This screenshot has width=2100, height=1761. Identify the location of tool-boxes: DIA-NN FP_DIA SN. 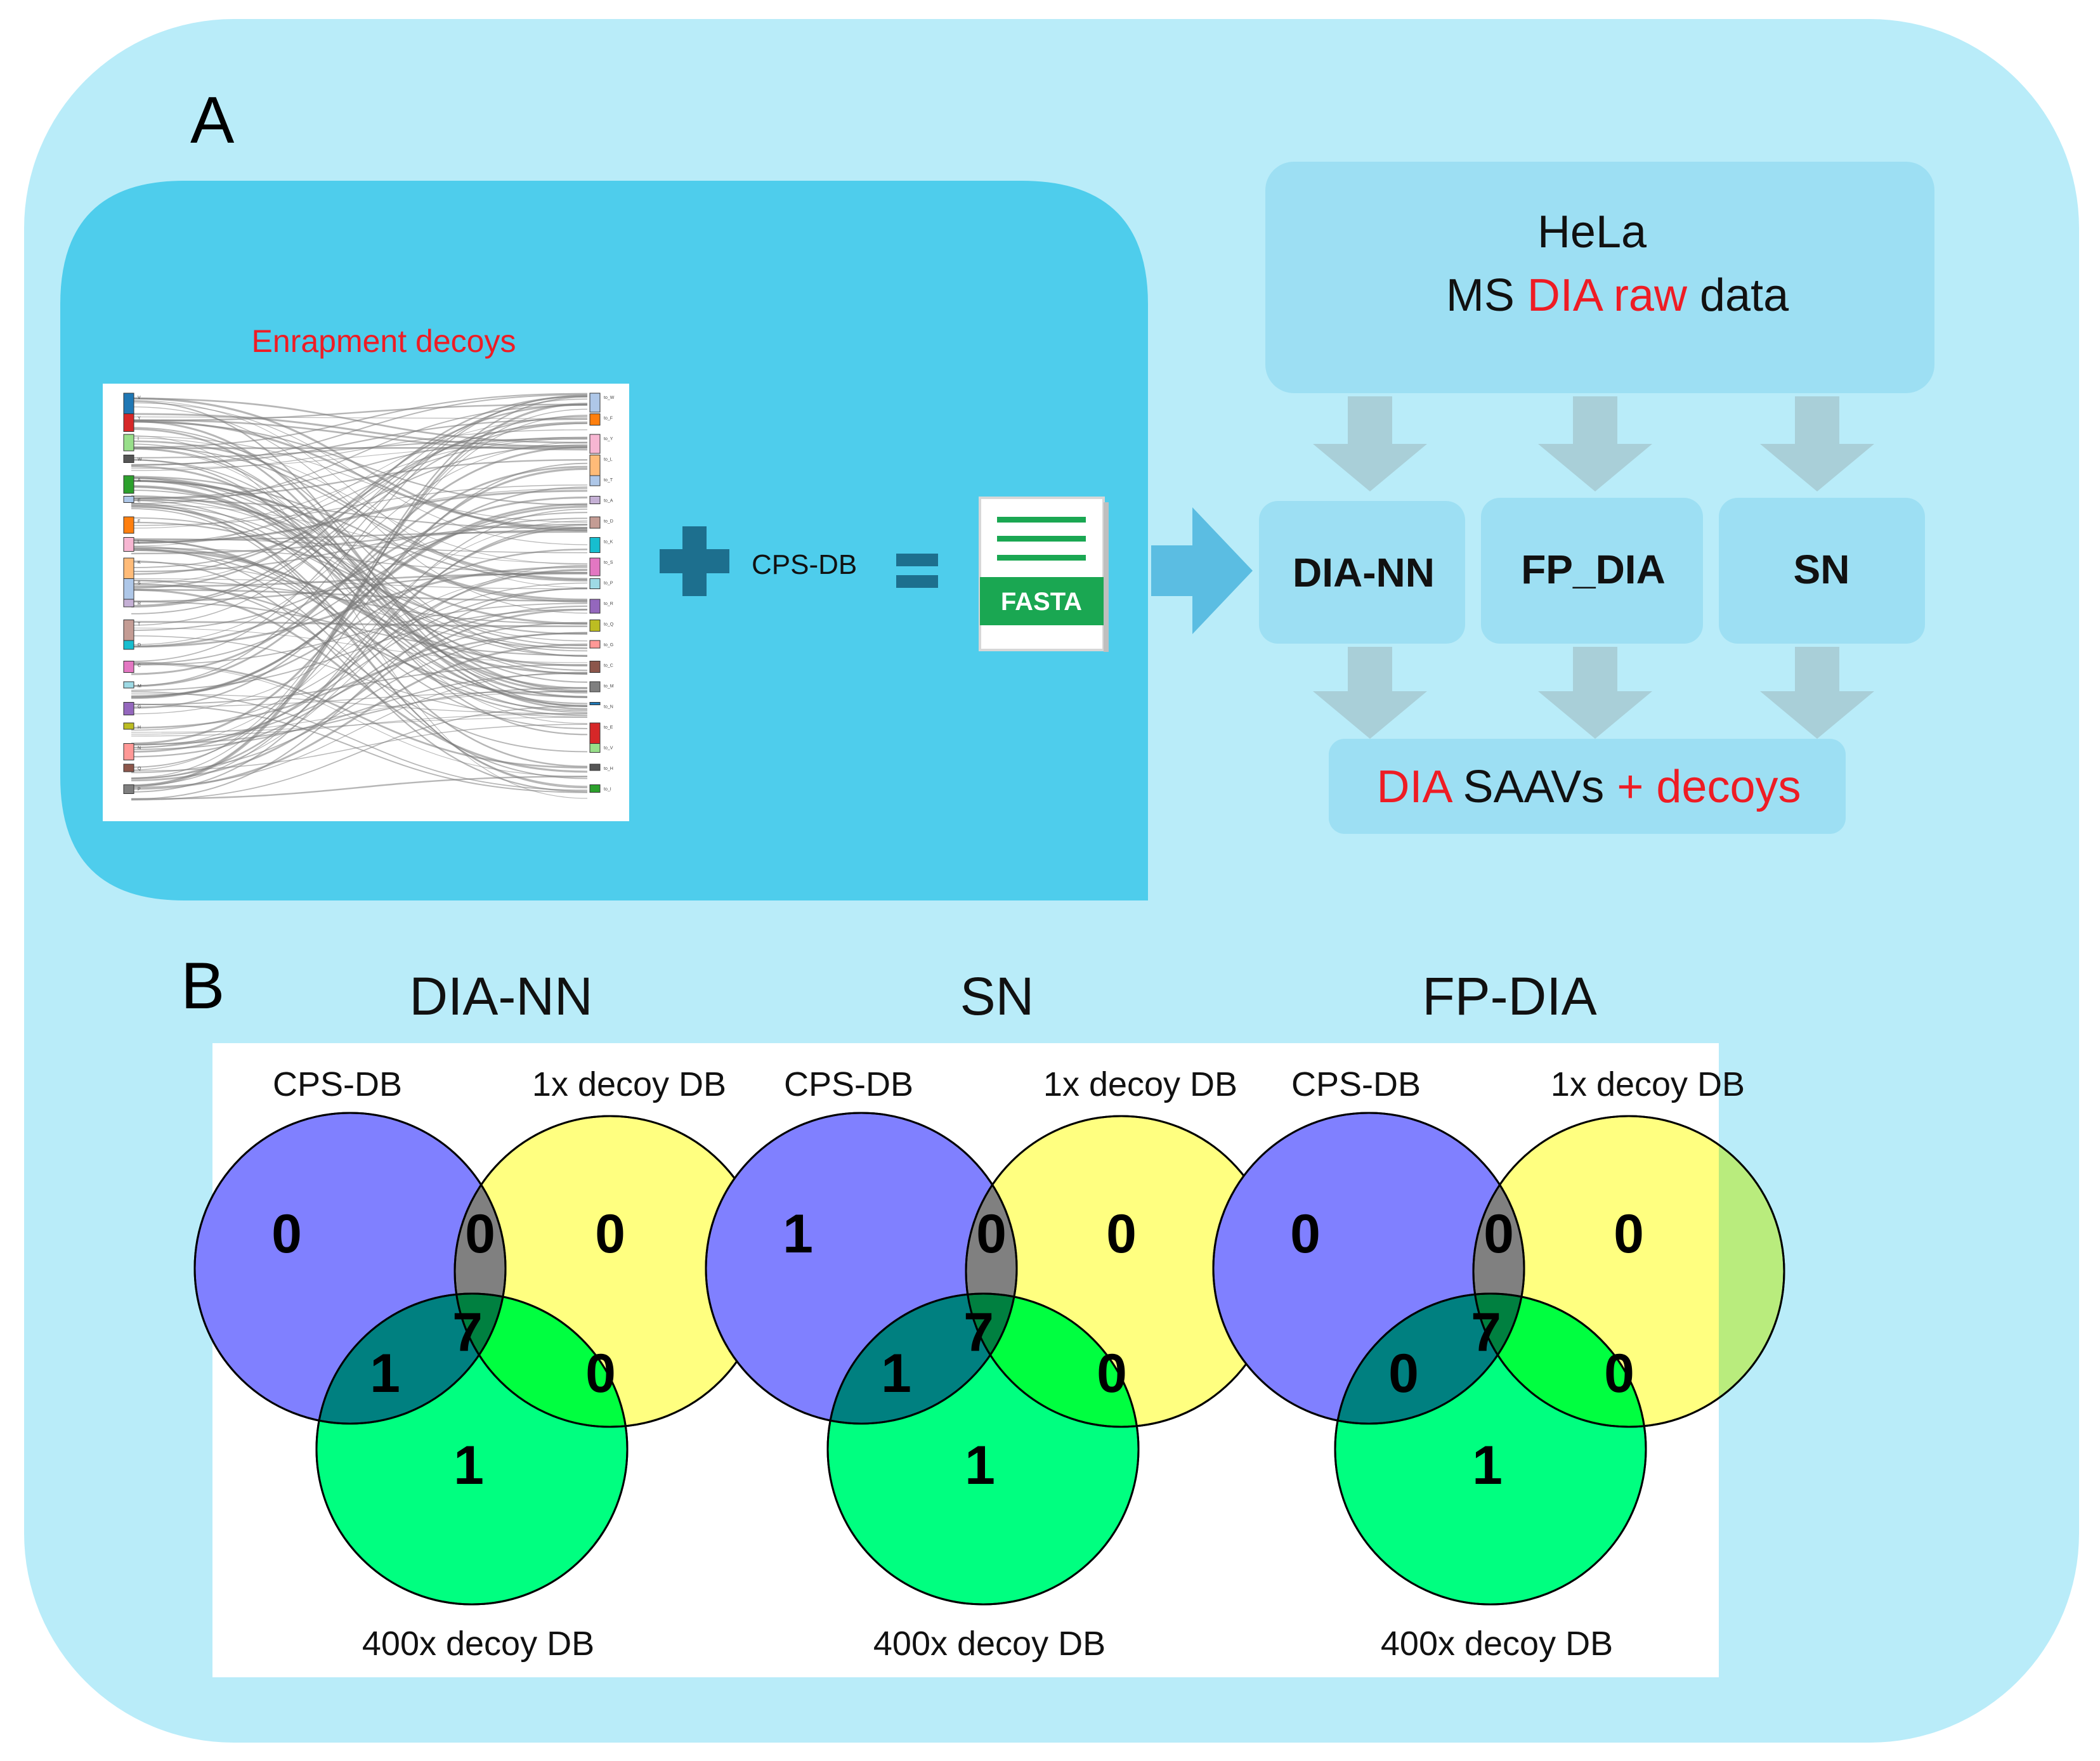
(1592, 571).